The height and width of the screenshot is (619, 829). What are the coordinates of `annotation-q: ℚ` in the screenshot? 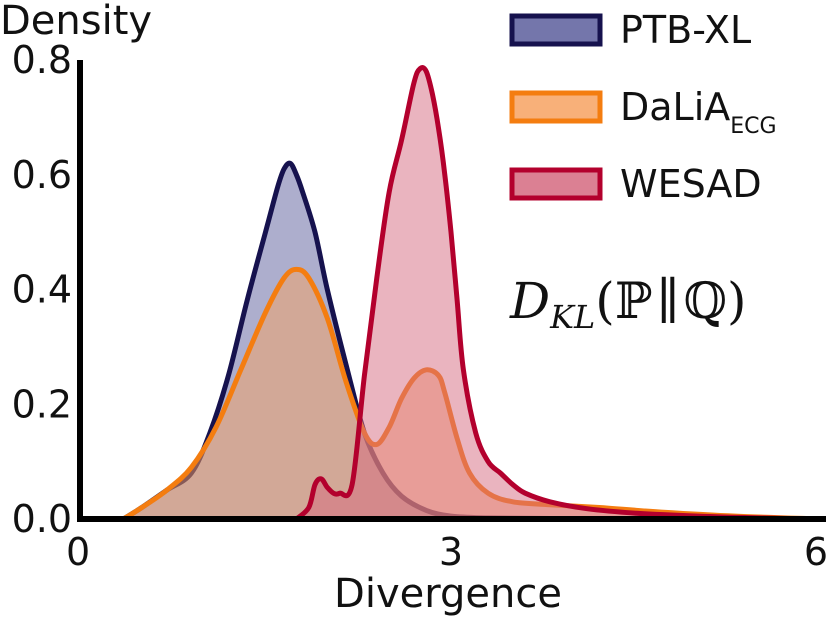 It's located at (705, 301).